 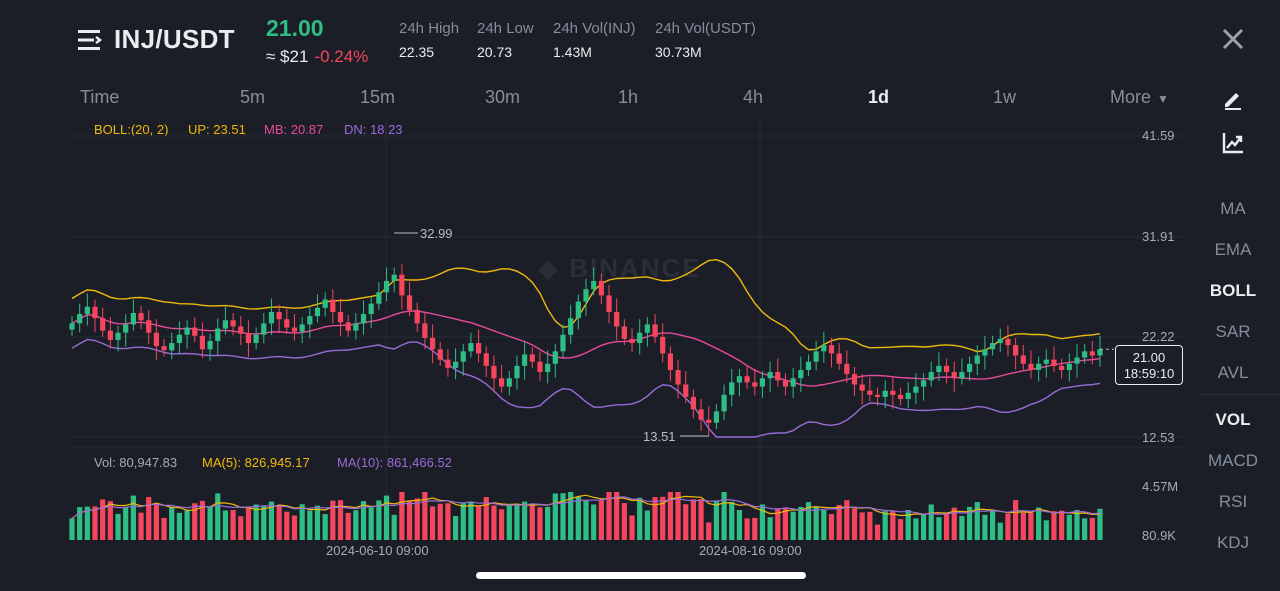 I want to click on close-icon, so click(x=1233, y=39).